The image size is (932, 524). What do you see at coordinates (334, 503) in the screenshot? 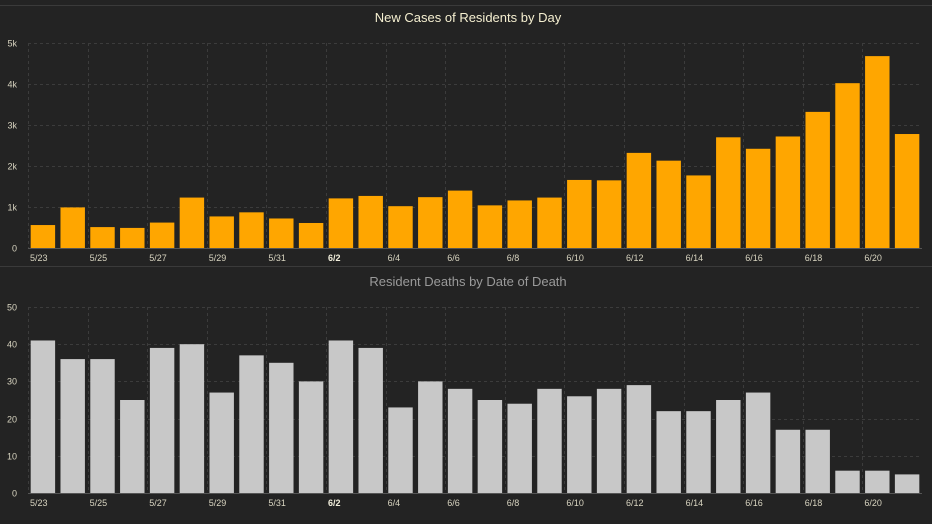
I see `resident-deaths-x-tick-label: 6/2` at bounding box center [334, 503].